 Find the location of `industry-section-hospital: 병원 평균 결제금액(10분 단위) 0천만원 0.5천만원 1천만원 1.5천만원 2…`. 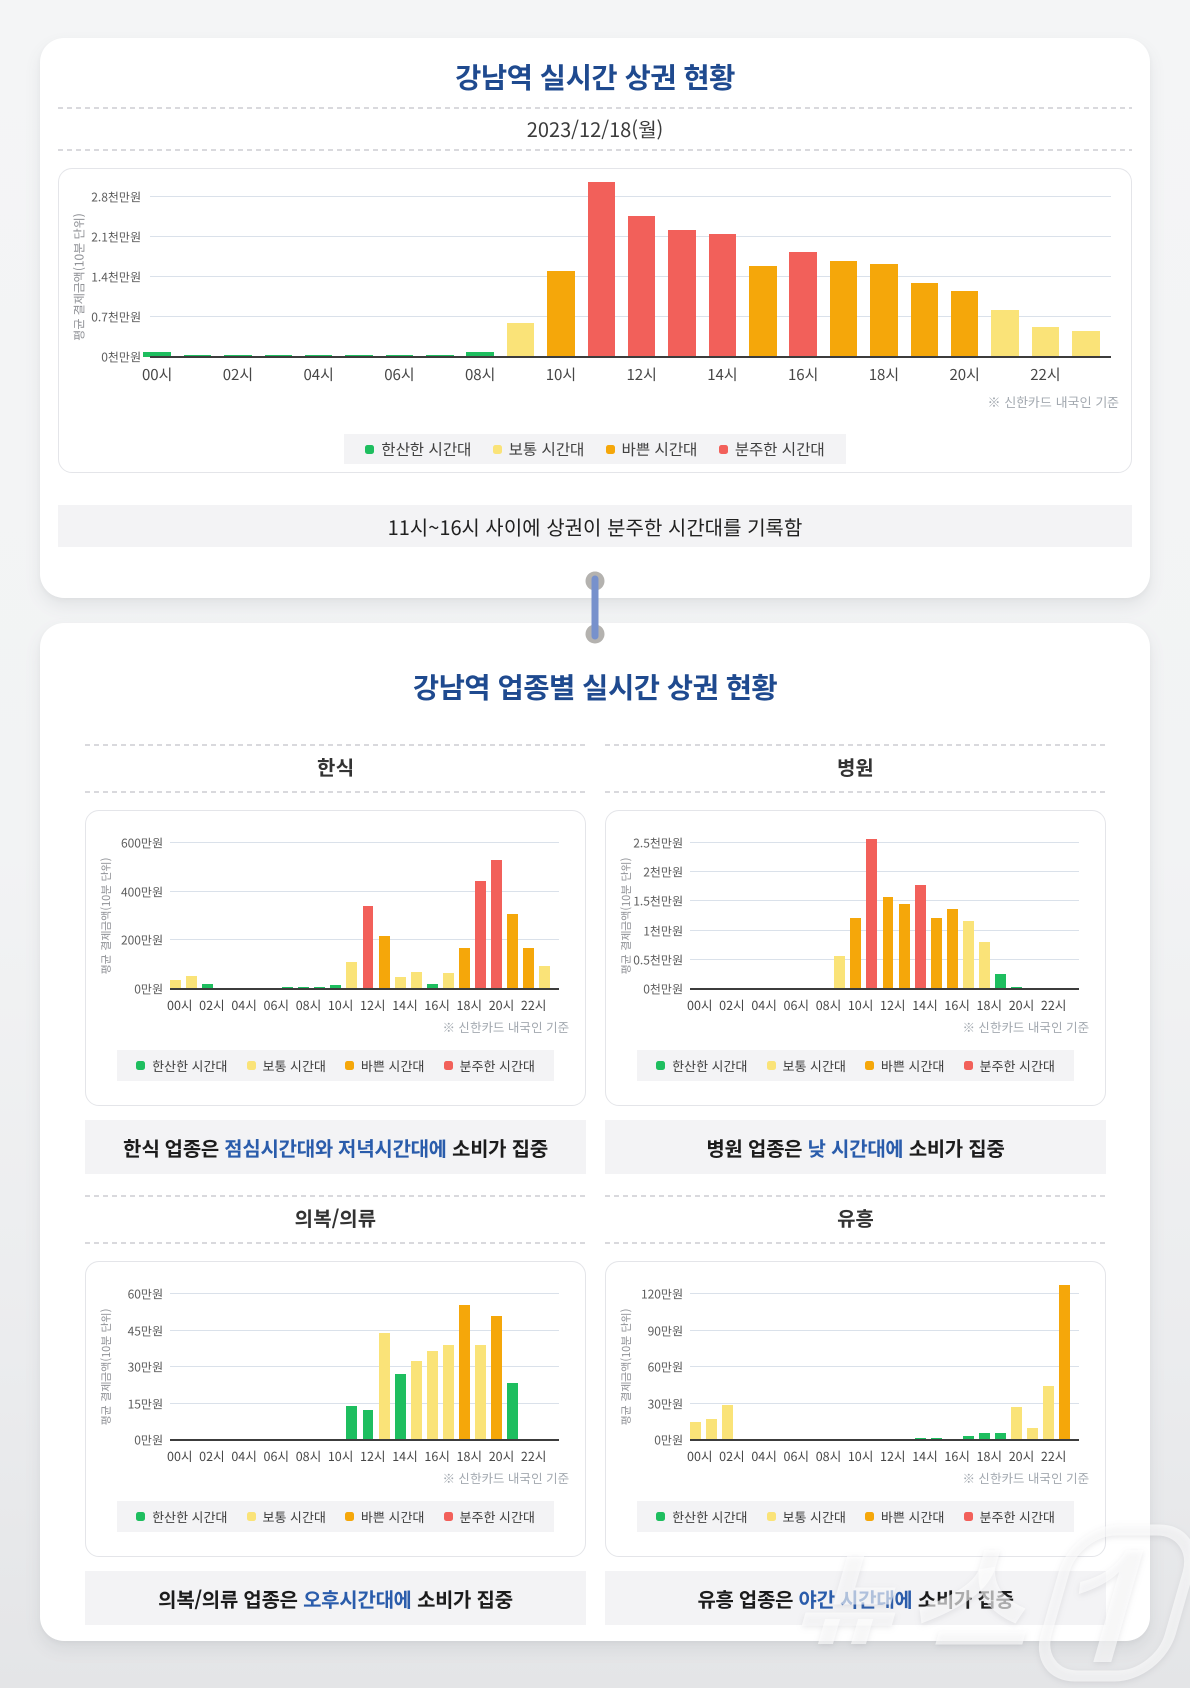

industry-section-hospital: 병원 평균 결제금액(10분 단위) 0천만원 0.5천만원 1천만원 1.5천만원 2… is located at coordinates (855, 959).